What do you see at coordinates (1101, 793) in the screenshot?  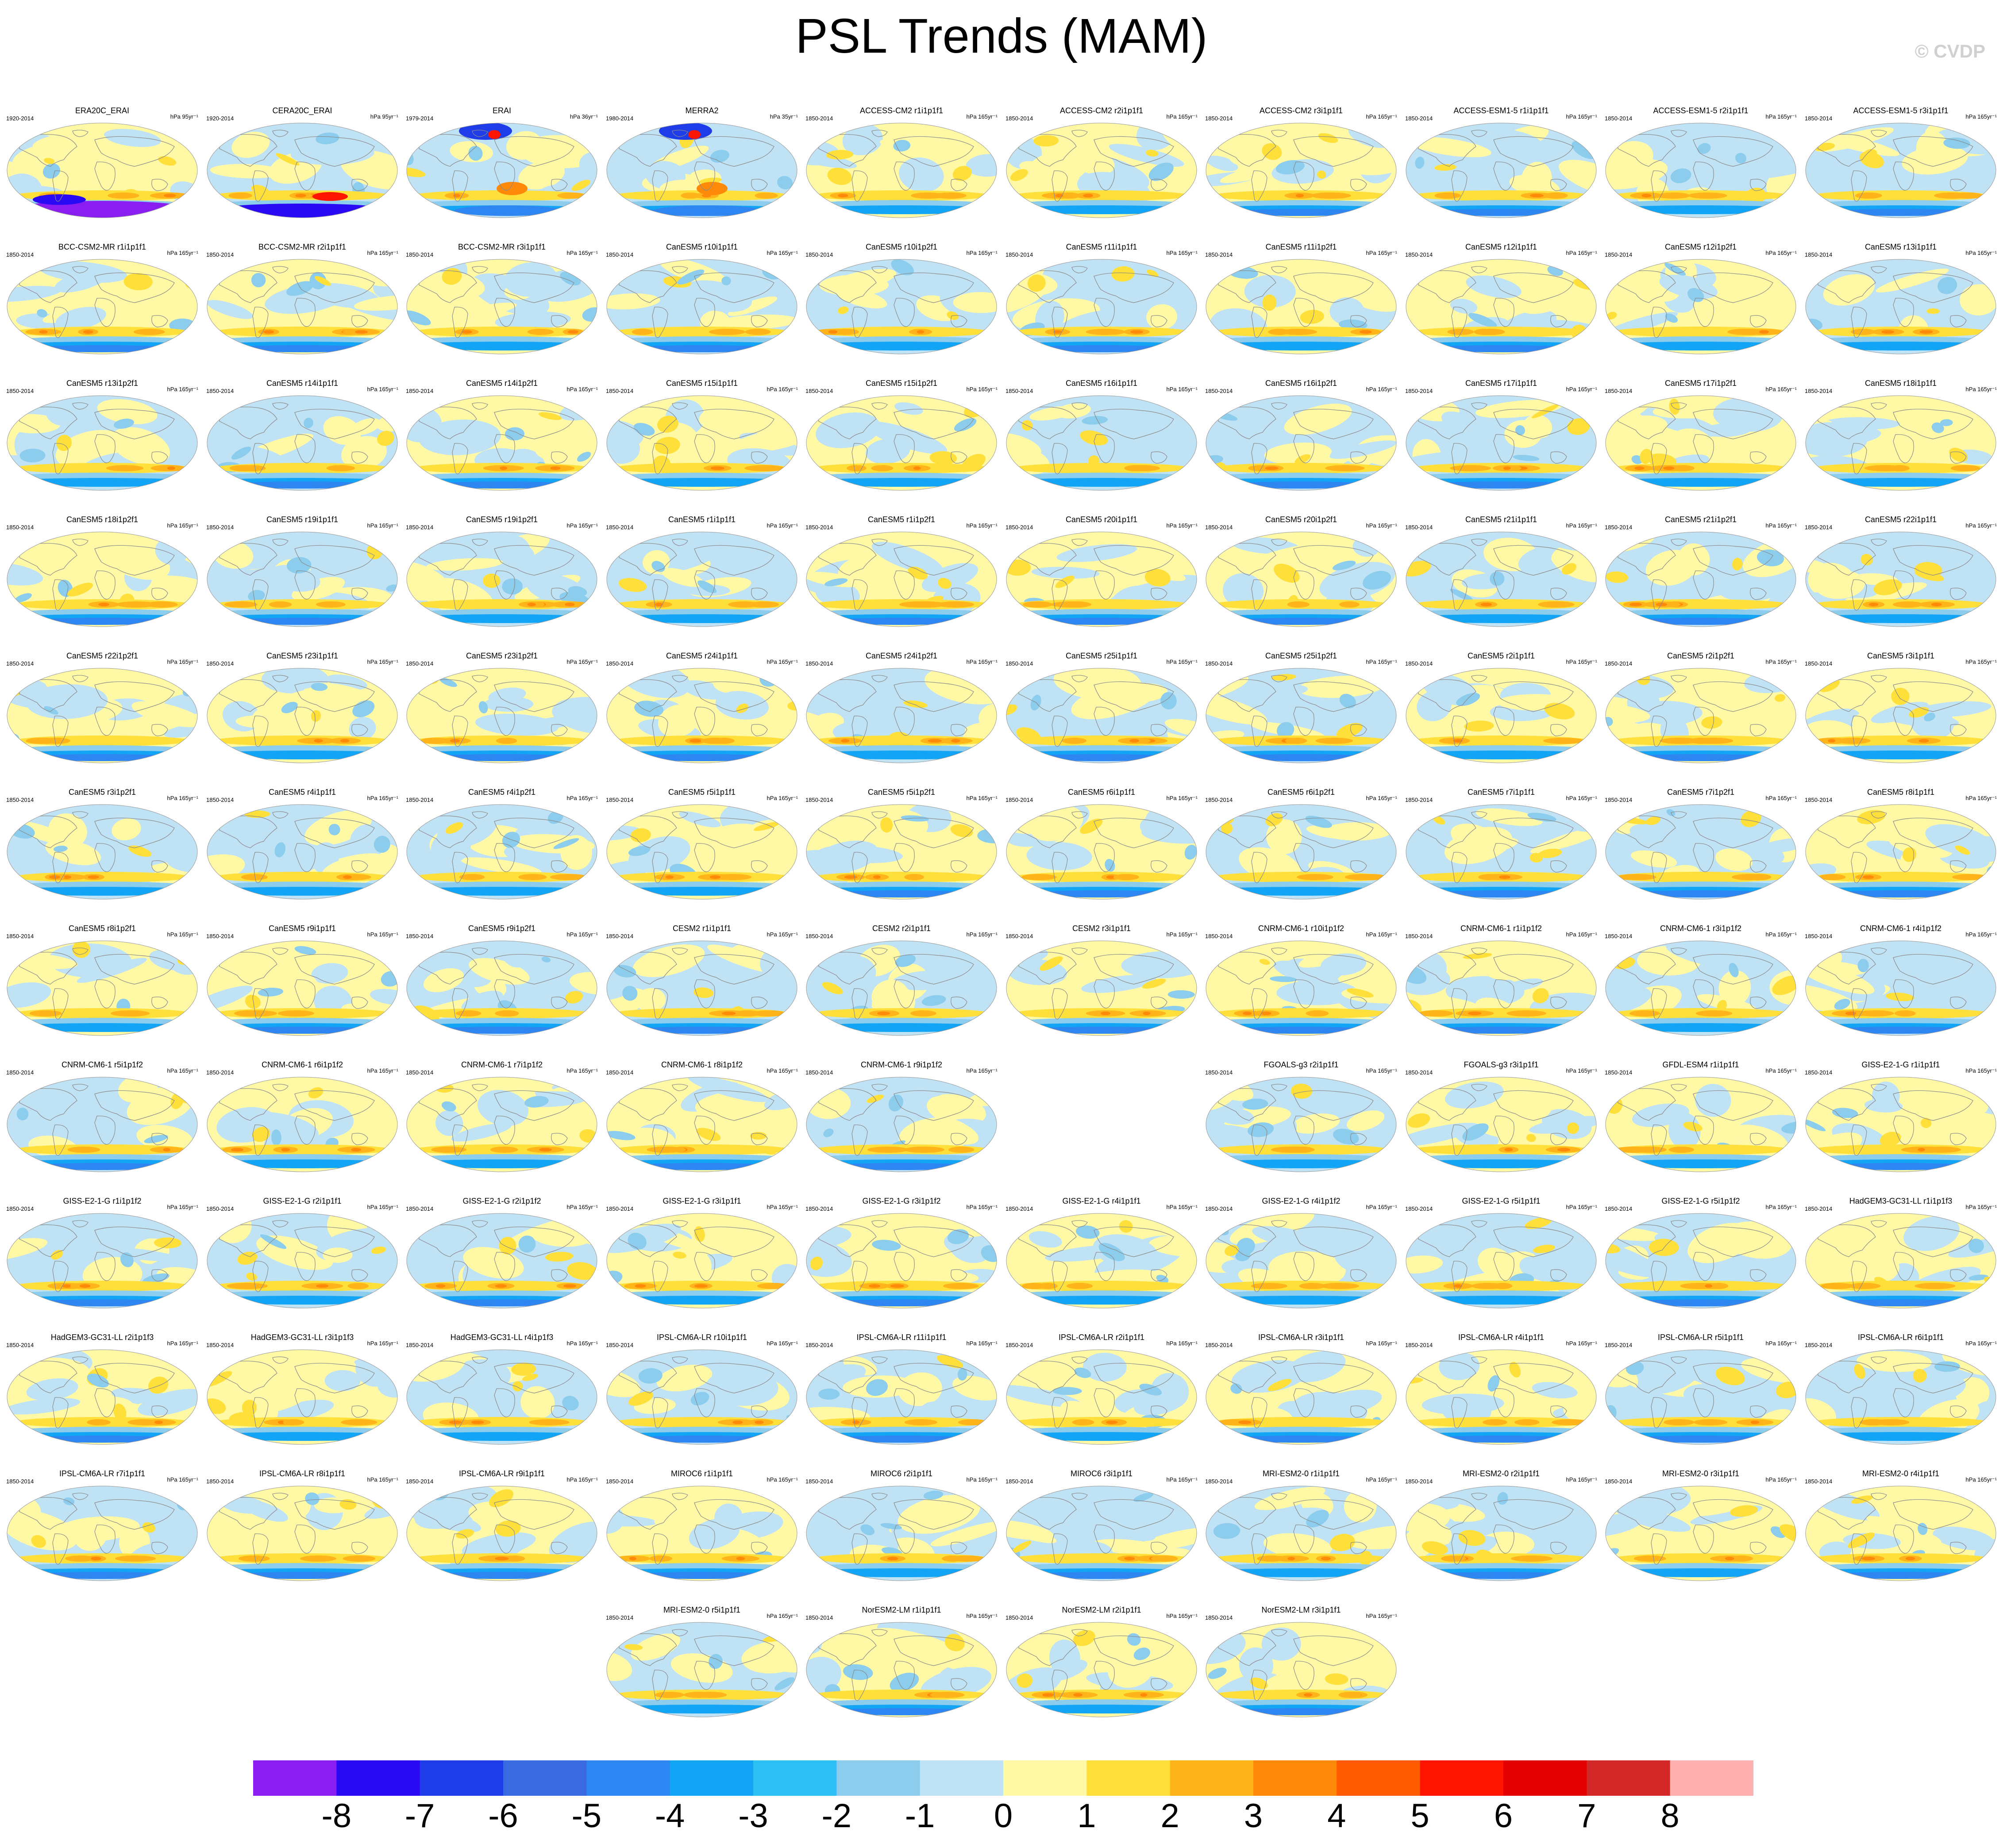 I see `panel-title: CanESM5 r6i1p1f1` at bounding box center [1101, 793].